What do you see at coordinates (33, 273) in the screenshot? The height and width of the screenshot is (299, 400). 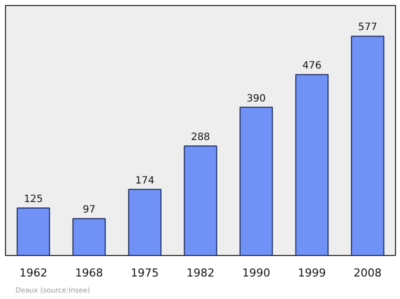 I see `x-tick-label: 1962` at bounding box center [33, 273].